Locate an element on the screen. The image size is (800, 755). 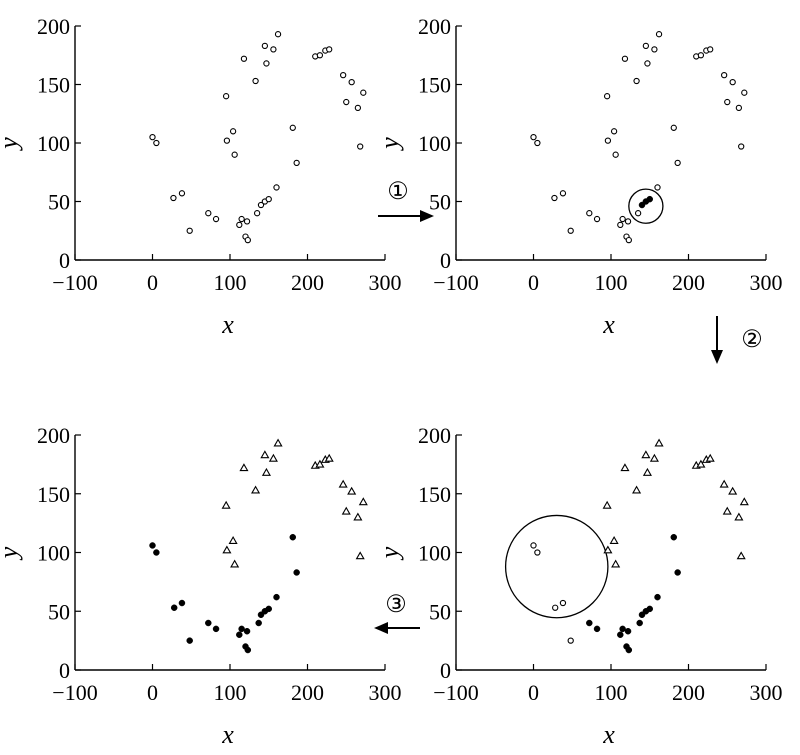
step-3-indicator: ③ is located at coordinates (397, 613).